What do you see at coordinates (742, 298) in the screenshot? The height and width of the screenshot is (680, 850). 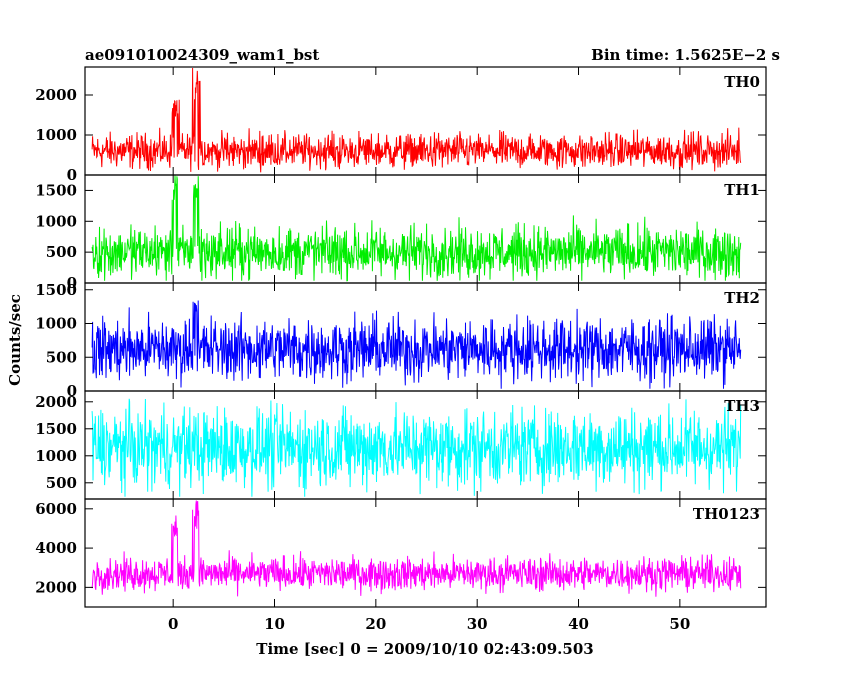 I see `panel-label-th2: TH2` at bounding box center [742, 298].